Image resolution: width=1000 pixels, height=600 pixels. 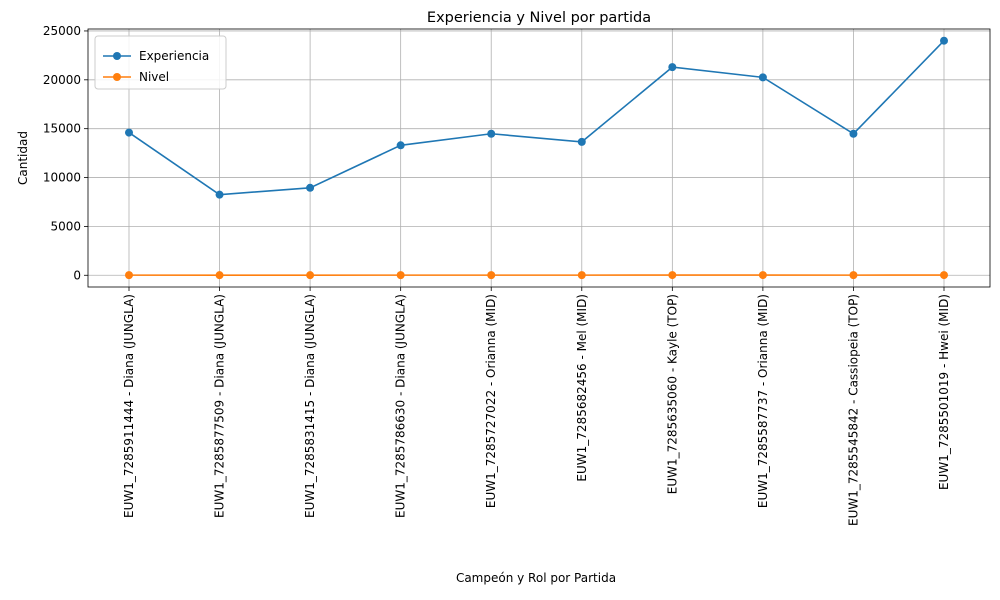 What do you see at coordinates (23, 158) in the screenshot?
I see `y-axis-label: Cantidad` at bounding box center [23, 158].